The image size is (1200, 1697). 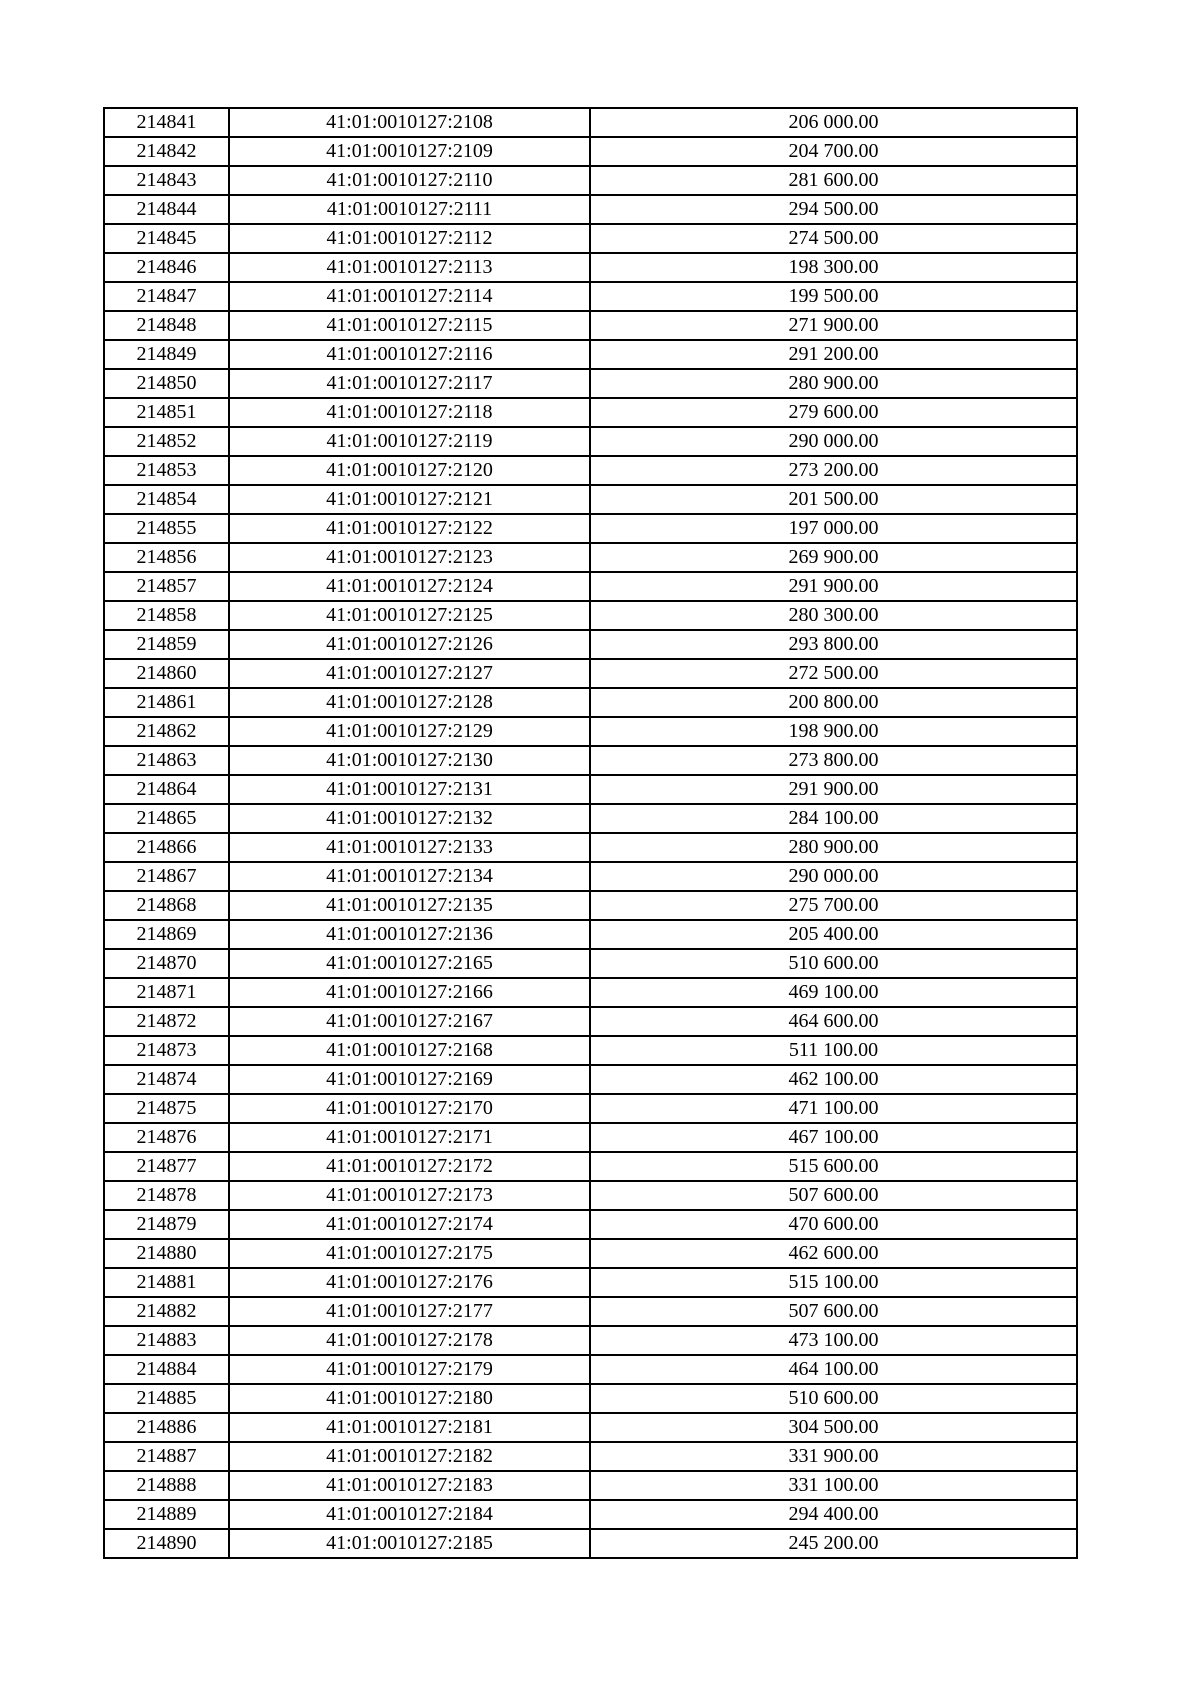 What do you see at coordinates (409, 470) in the screenshot?
I see `cadastral-number-cell: 41:01:0010127:2120` at bounding box center [409, 470].